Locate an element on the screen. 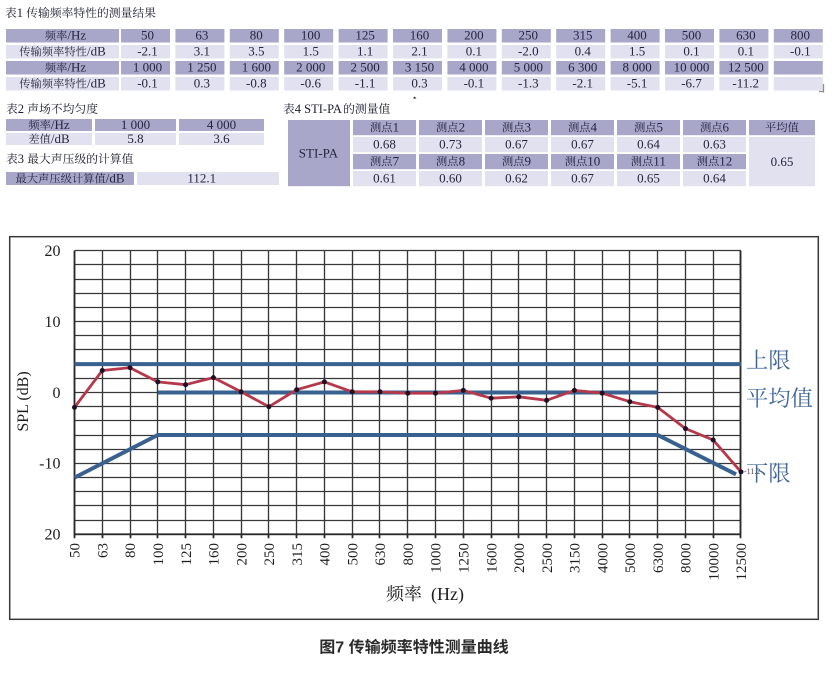 The image size is (839, 677). svg-text: 8000 is located at coordinates (687, 558).